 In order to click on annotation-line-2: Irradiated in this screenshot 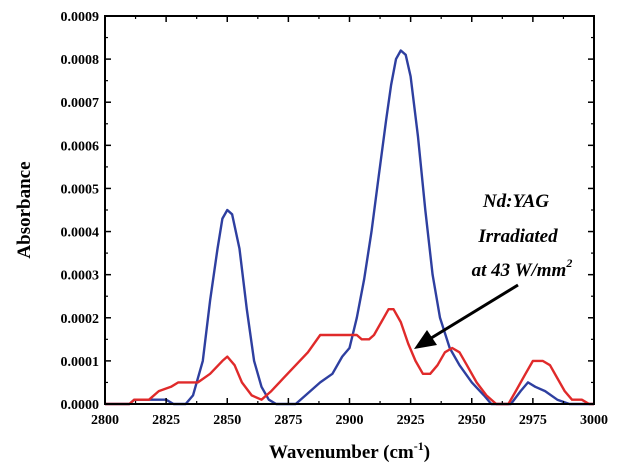, I will do `click(517, 236)`.